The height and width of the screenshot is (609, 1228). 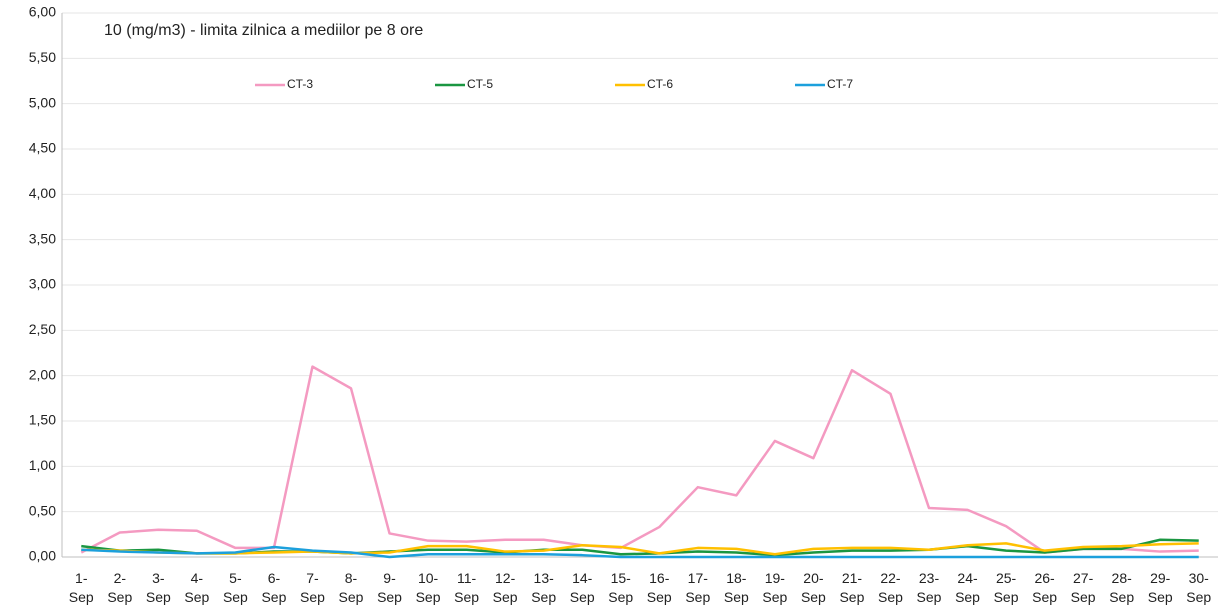 What do you see at coordinates (389, 578) in the screenshot?
I see `x-tick-label-line: 9-` at bounding box center [389, 578].